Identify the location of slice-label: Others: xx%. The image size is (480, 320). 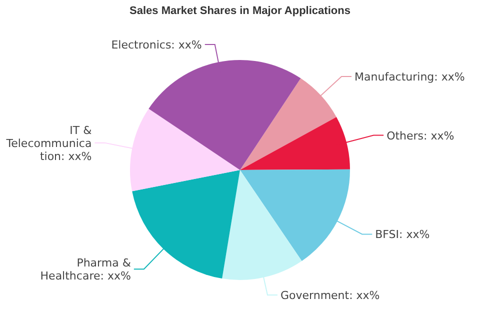
(420, 135).